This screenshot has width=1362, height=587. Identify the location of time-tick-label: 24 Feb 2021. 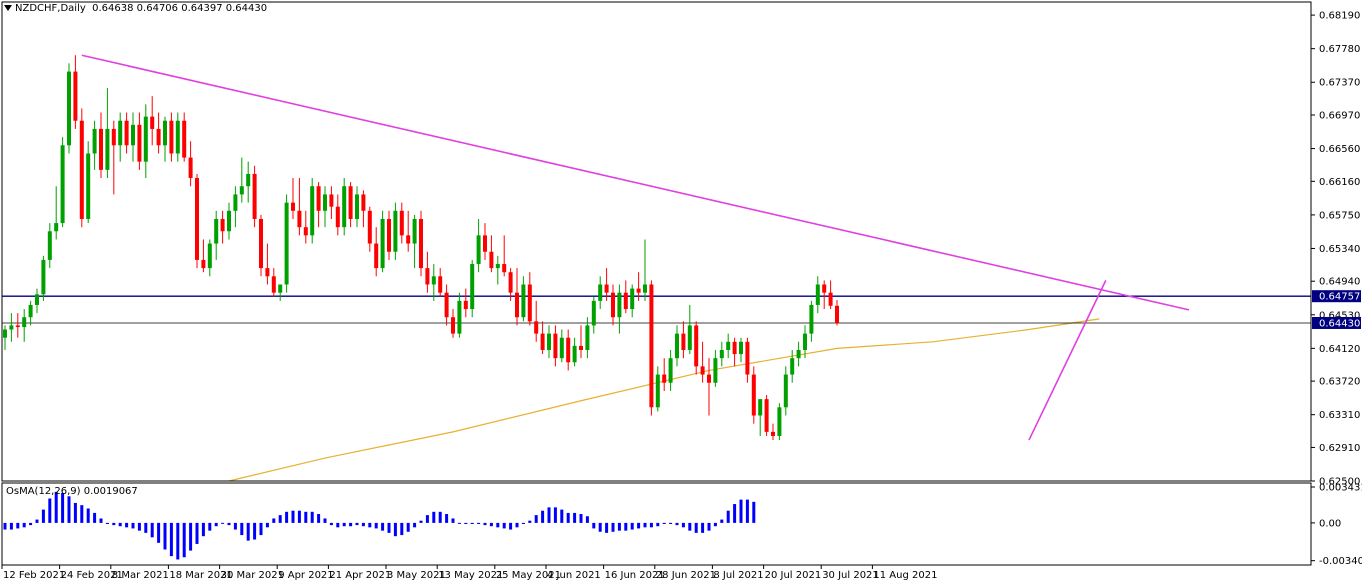
(92, 575).